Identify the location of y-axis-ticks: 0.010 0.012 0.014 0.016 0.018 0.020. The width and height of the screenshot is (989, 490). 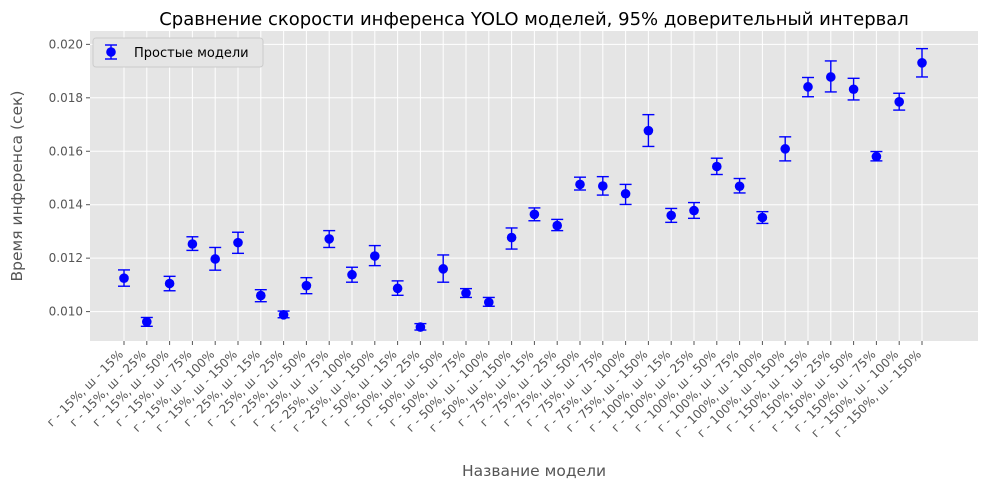
(69, 178).